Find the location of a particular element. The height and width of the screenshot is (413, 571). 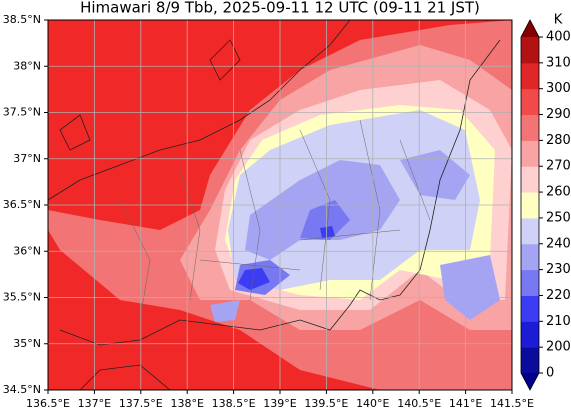

x-tick-label: 139.5°E is located at coordinates (326, 403).